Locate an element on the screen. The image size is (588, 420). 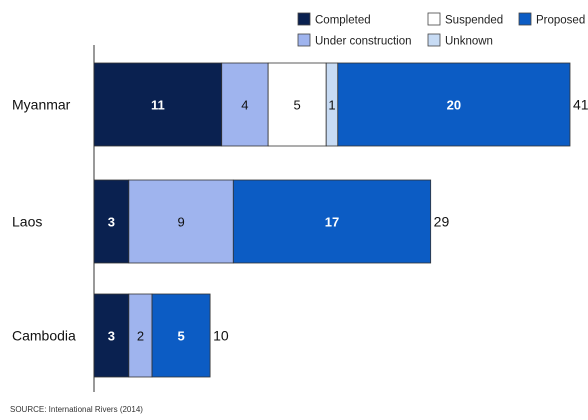
legend-item-proposed: Proposed is located at coordinates (551, 19).